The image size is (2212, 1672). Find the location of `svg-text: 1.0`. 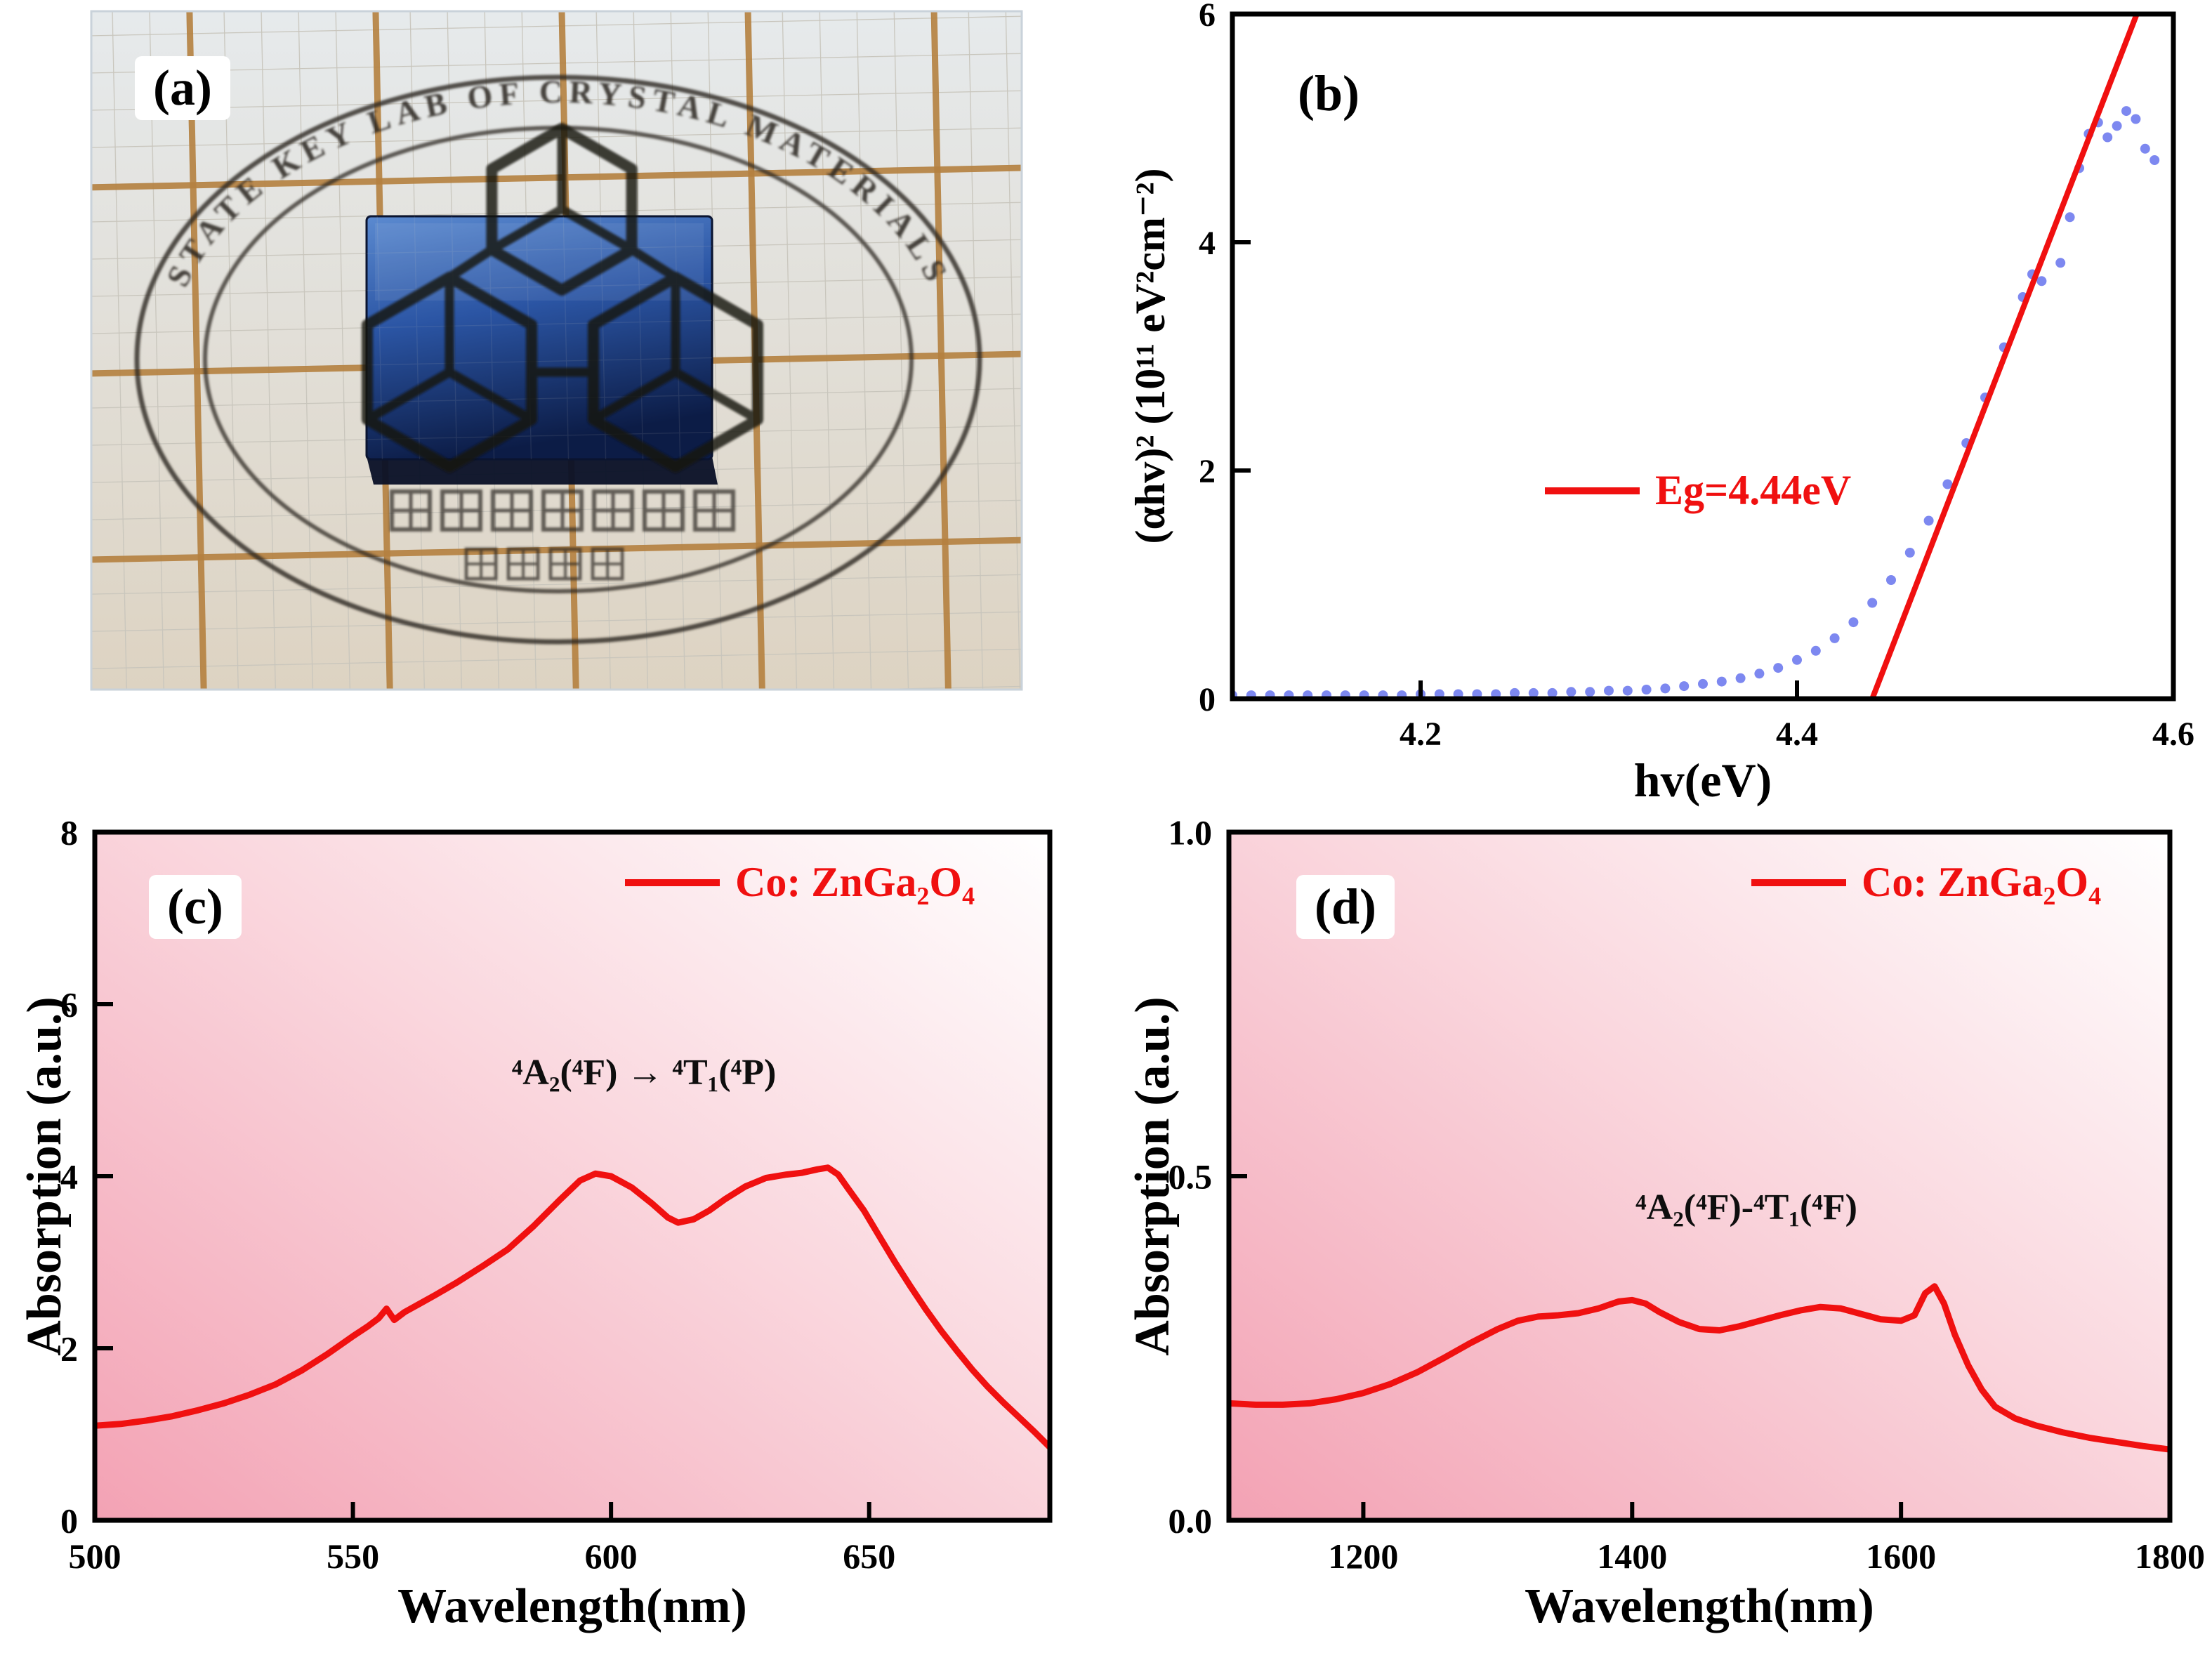

svg-text: 1.0 is located at coordinates (1190, 833).